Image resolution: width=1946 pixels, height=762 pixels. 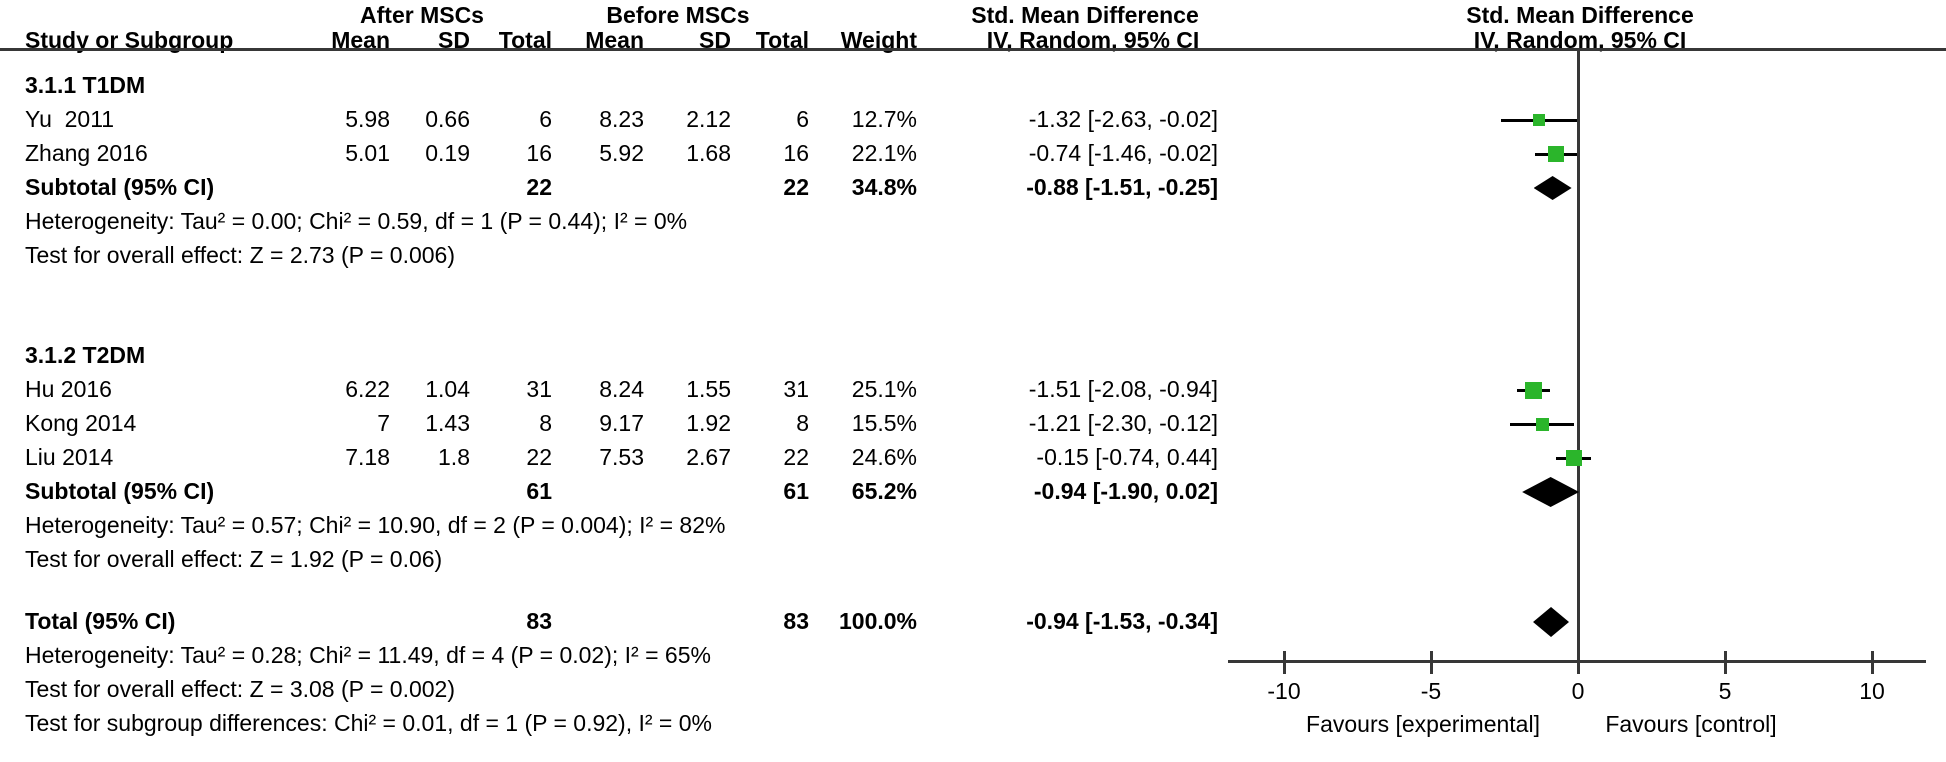 I want to click on row-label: 3.1.1 T1DM, so click(x=85, y=85).